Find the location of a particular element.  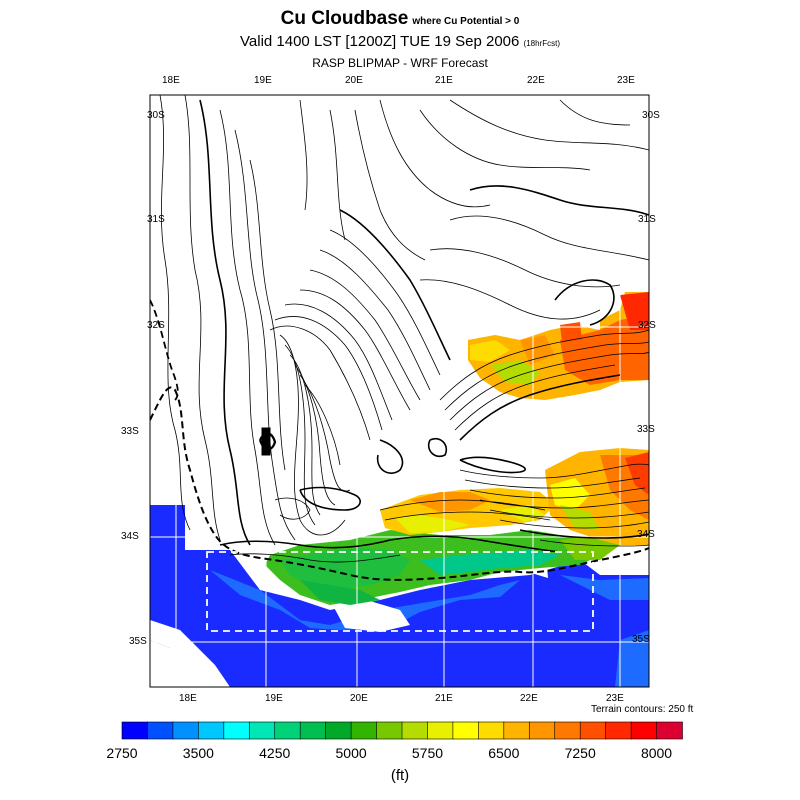

map-title: Cu Cloudbase where Cu Potential > 0 is located at coordinates (400, 19).